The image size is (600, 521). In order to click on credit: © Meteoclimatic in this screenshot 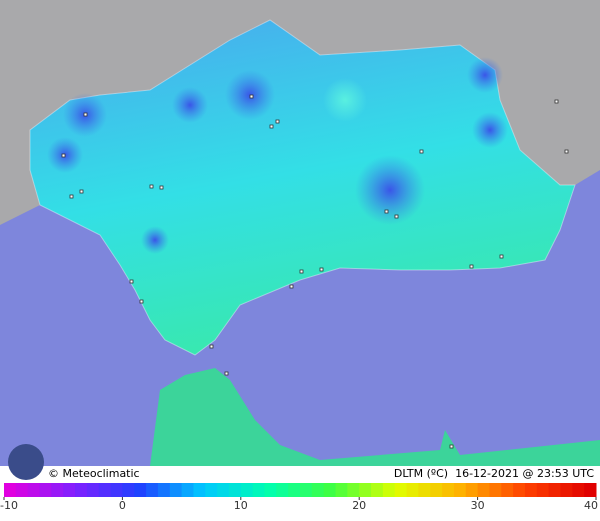, I will do `click(94, 473)`.